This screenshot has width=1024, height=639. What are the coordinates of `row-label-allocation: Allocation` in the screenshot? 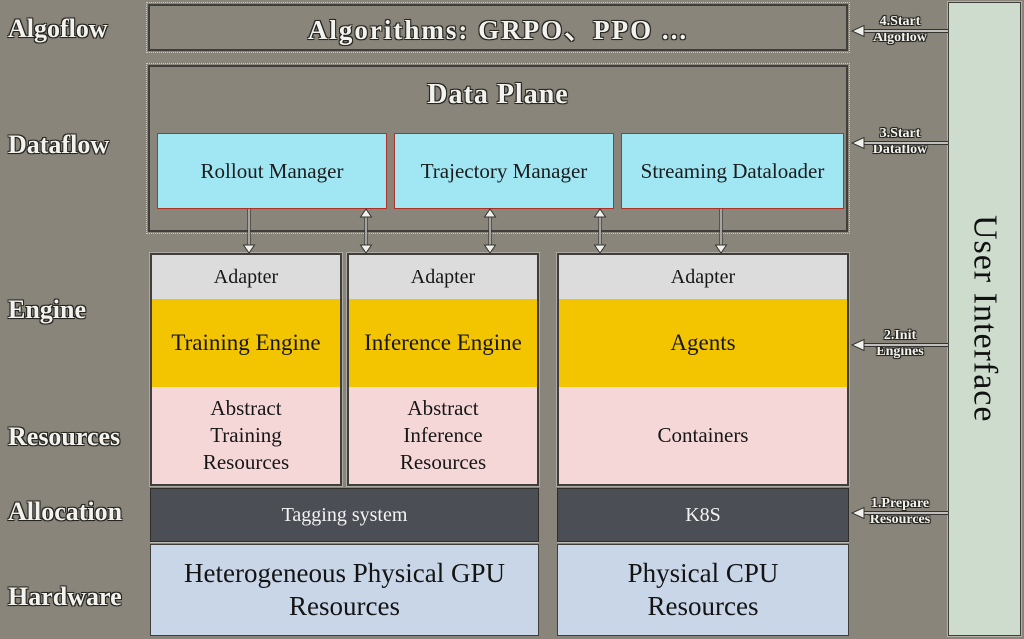 It's located at (65, 511).